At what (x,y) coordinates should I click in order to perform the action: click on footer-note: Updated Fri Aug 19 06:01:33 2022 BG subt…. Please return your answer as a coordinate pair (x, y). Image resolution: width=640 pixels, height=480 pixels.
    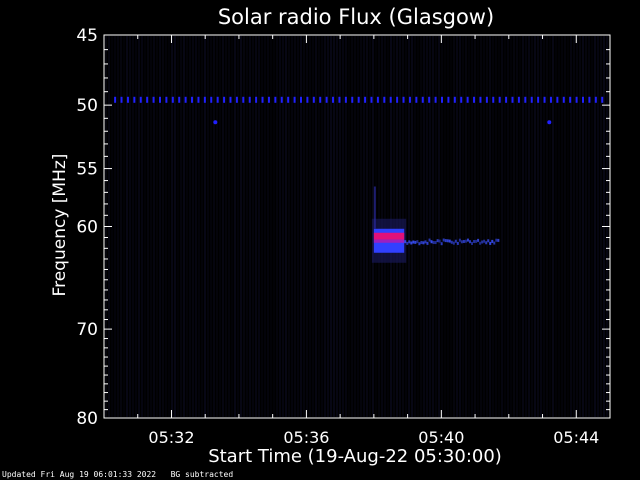
    Looking at the image, I should click on (117, 474).